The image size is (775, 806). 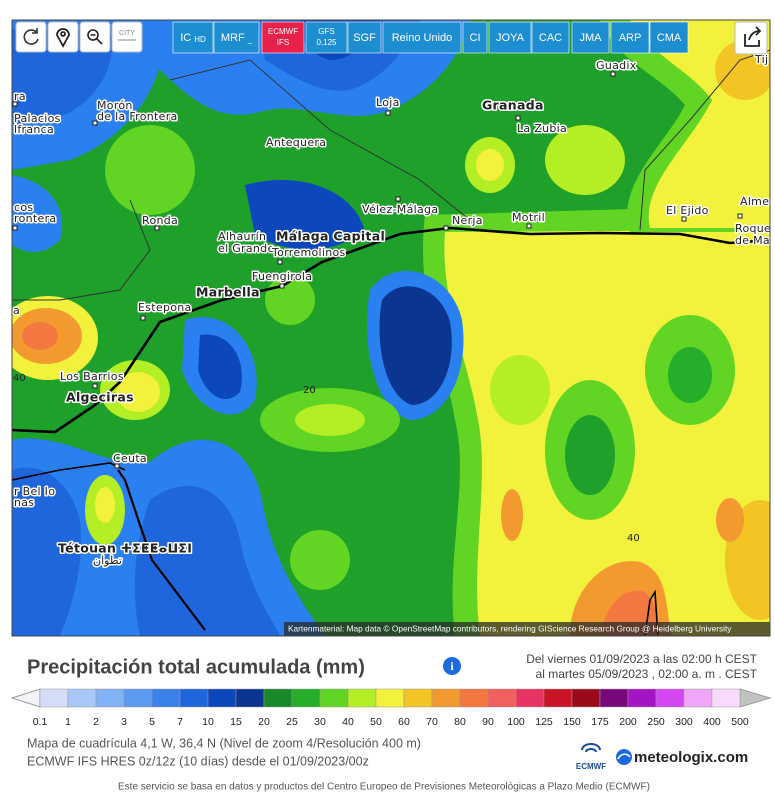 What do you see at coordinates (330, 236) in the screenshot?
I see `place-label: Málaga Capital` at bounding box center [330, 236].